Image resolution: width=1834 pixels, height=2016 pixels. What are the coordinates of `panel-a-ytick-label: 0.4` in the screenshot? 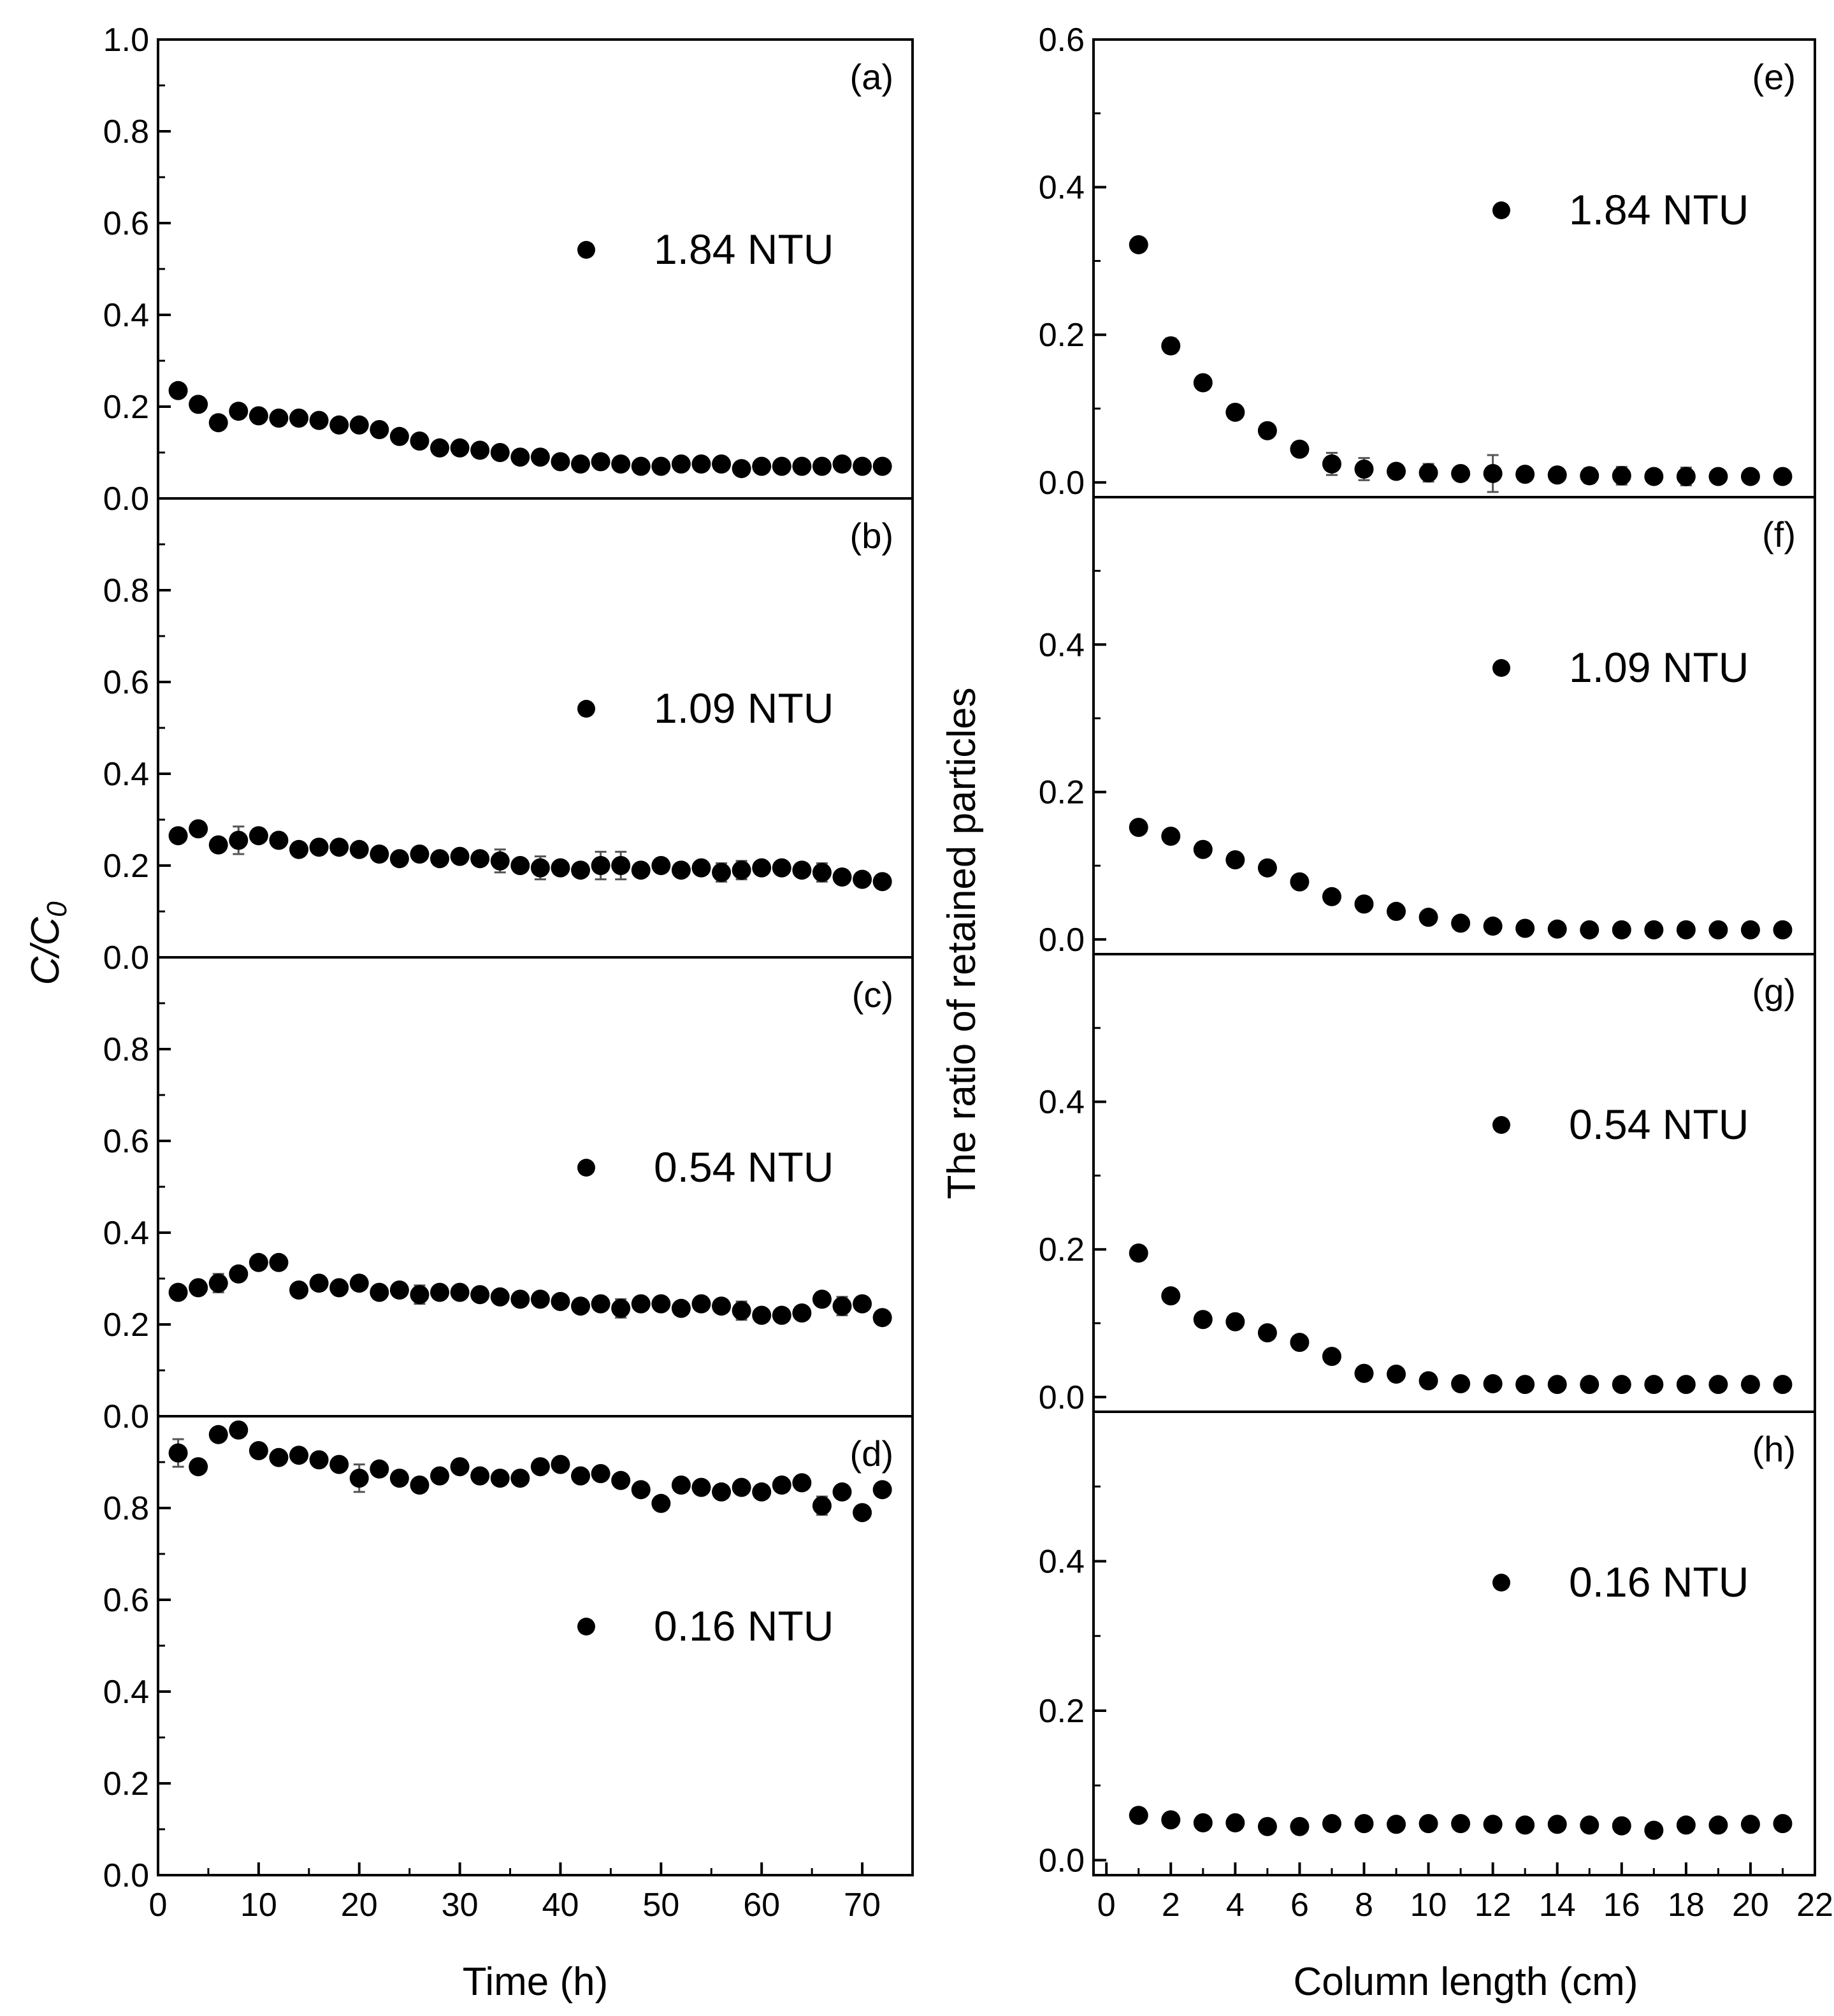 It's located at (126, 315).